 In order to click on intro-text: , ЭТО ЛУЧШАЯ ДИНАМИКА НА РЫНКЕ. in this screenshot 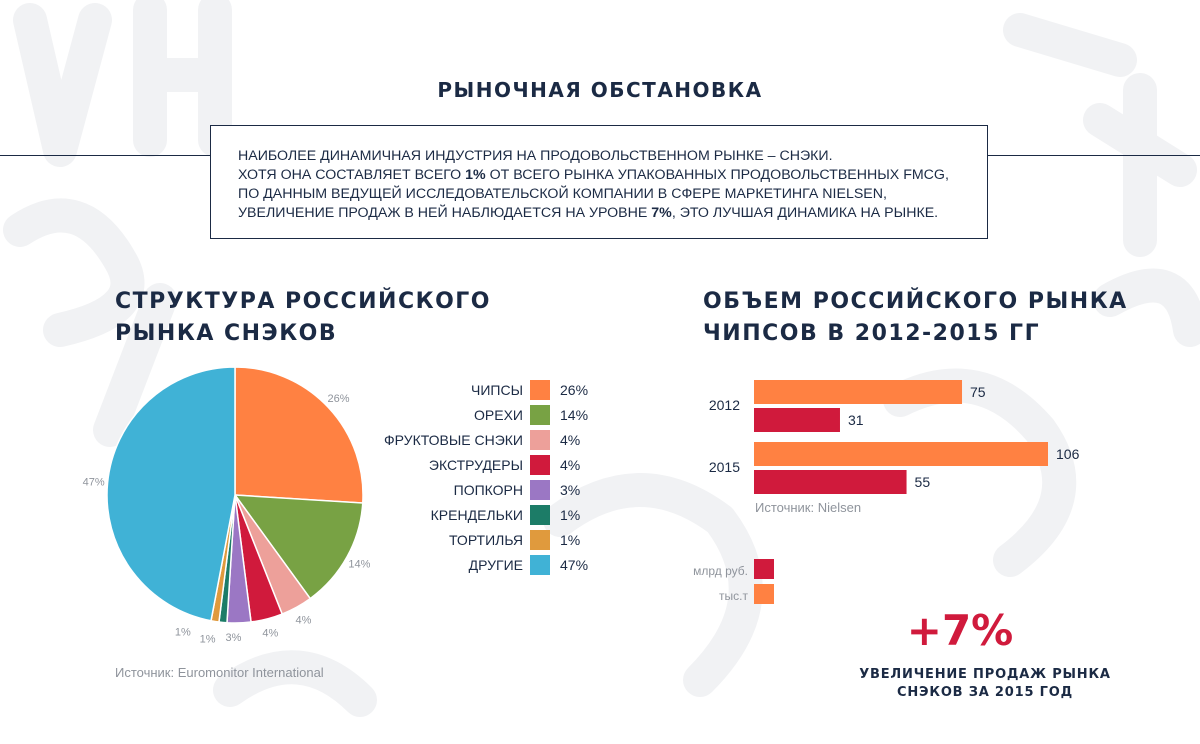, I will do `click(805, 213)`.